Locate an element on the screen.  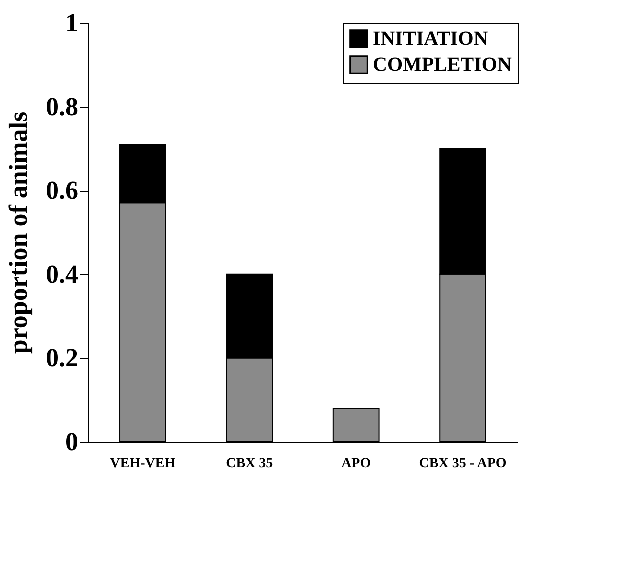
y-tick-label: 0 is located at coordinates (72, 442).